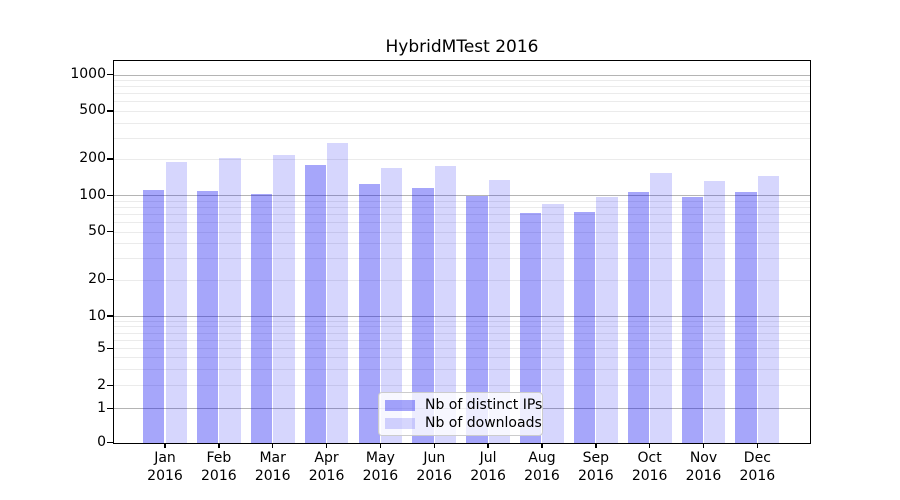  What do you see at coordinates (92, 158) in the screenshot?
I see `y-tick-label: 200` at bounding box center [92, 158].